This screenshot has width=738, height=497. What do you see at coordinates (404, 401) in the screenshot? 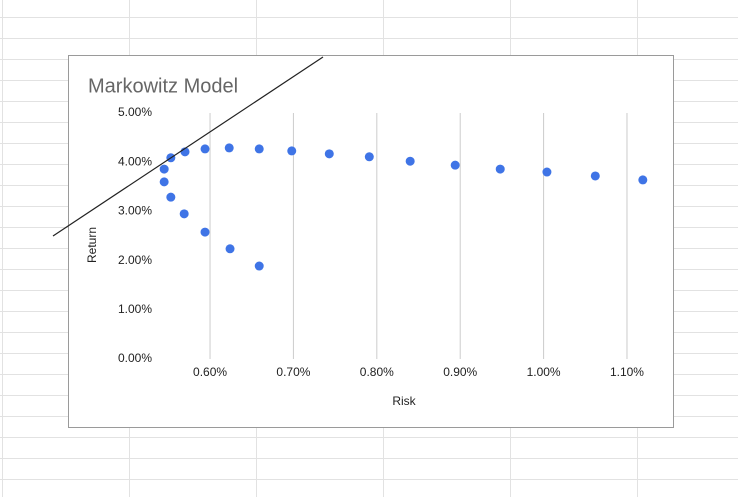
I see `x-axis-label: Risk` at bounding box center [404, 401].